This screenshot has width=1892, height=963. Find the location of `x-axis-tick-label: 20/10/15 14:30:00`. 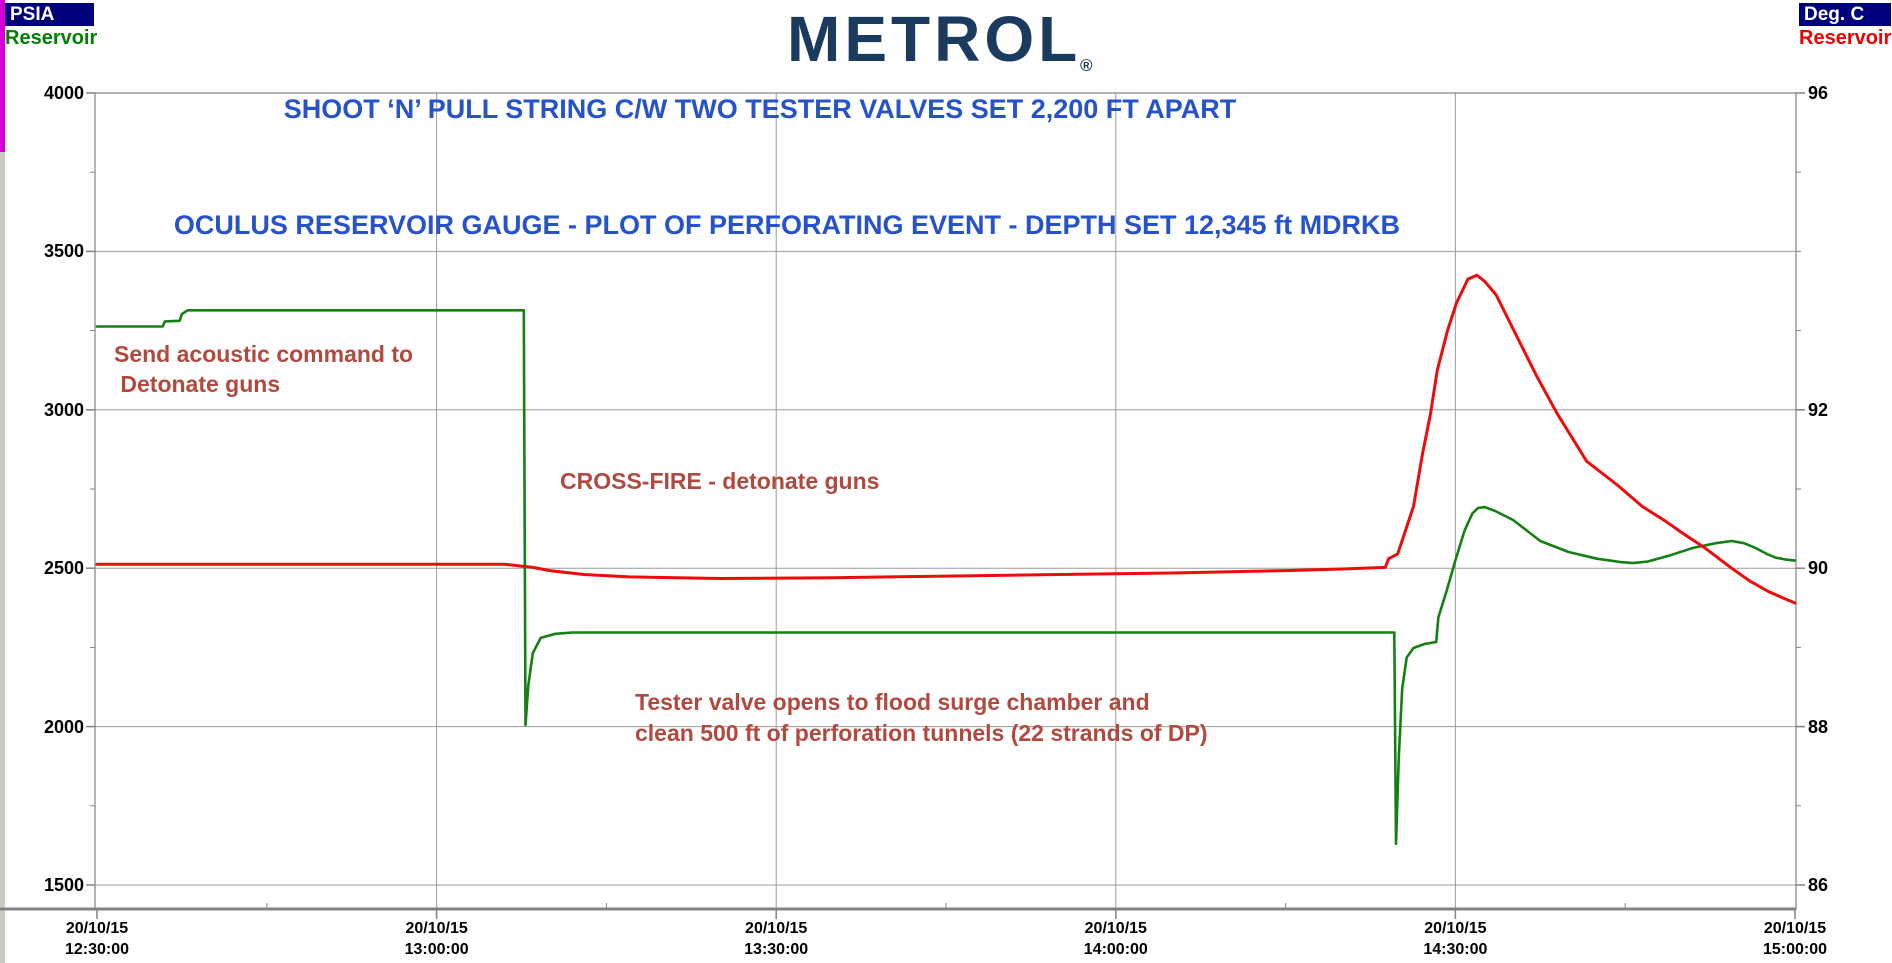

x-axis-tick-label: 20/10/15 14:30:00 is located at coordinates (1455, 939).